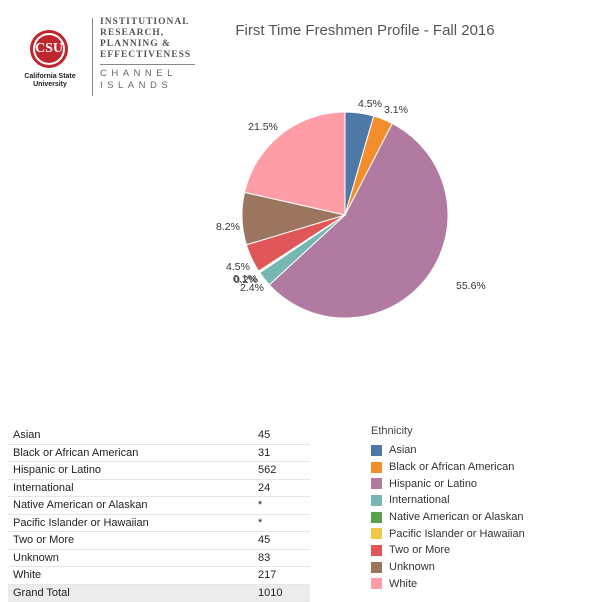  What do you see at coordinates (481, 567) in the screenshot?
I see `legend-item: Unknown` at bounding box center [481, 567].